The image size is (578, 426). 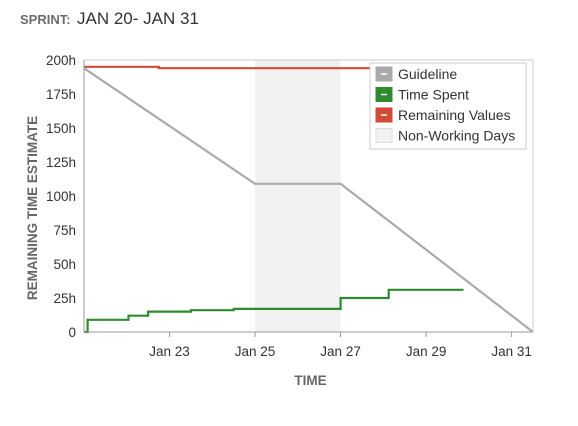 I want to click on legend-label-non-working-days: Non-Working Days, so click(x=456, y=136).